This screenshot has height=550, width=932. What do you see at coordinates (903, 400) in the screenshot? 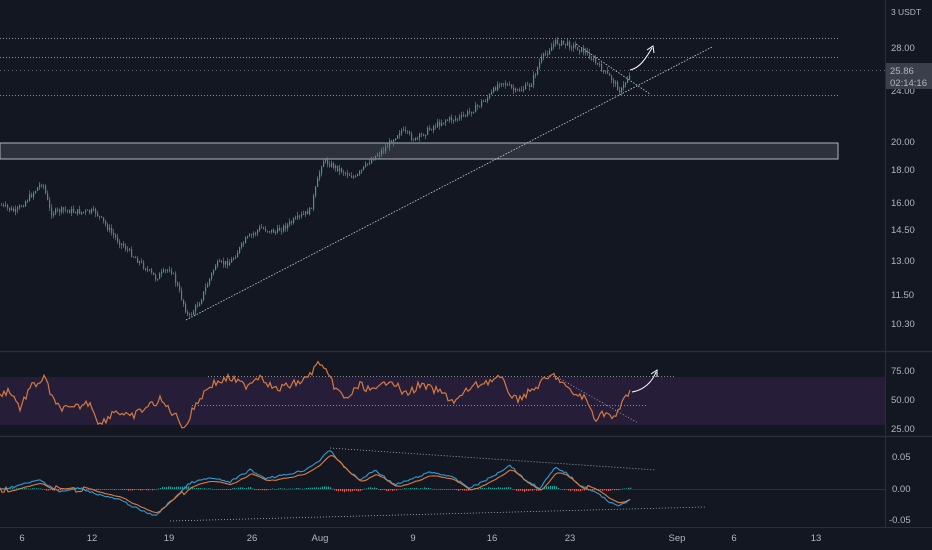
I see `rsi-axis: 75.00 50.00 25.00` at bounding box center [903, 400].